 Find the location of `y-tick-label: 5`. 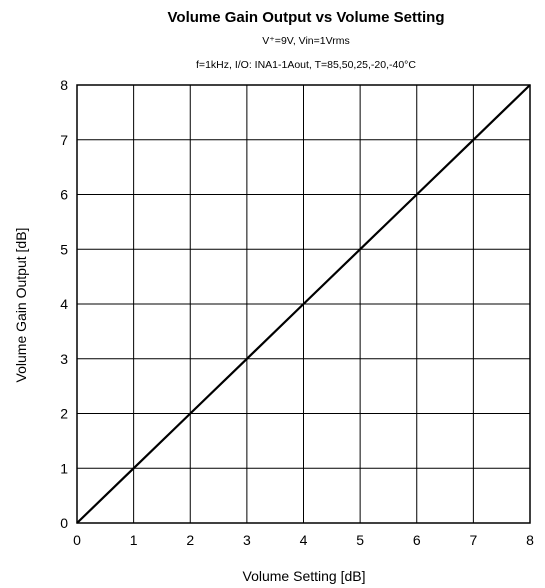

y-tick-label: 5 is located at coordinates (64, 249).